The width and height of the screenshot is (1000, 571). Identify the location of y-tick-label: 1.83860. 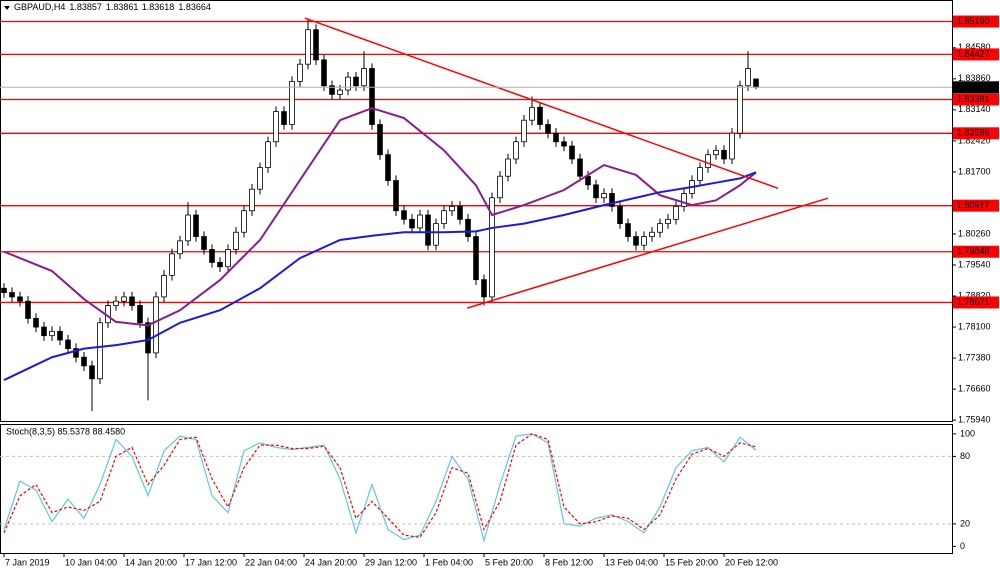
(974, 78).